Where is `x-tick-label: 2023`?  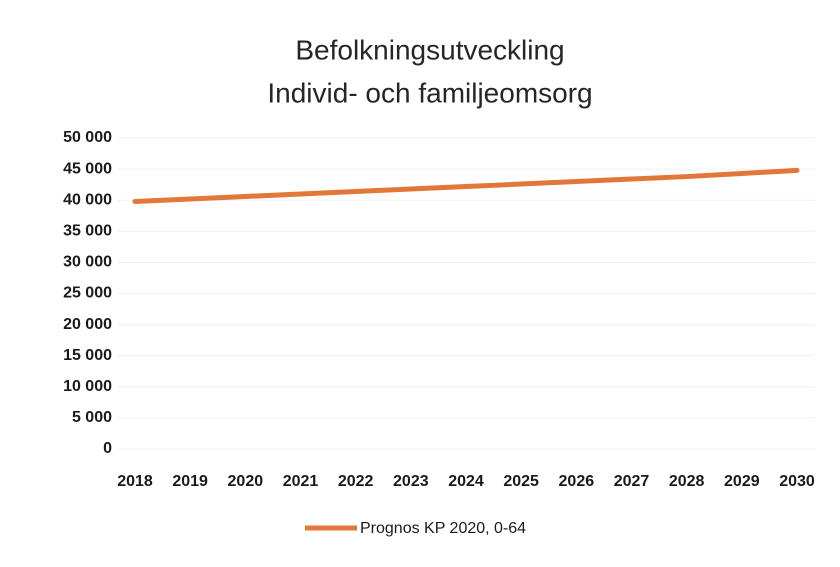
x-tick-label: 2023 is located at coordinates (411, 481).